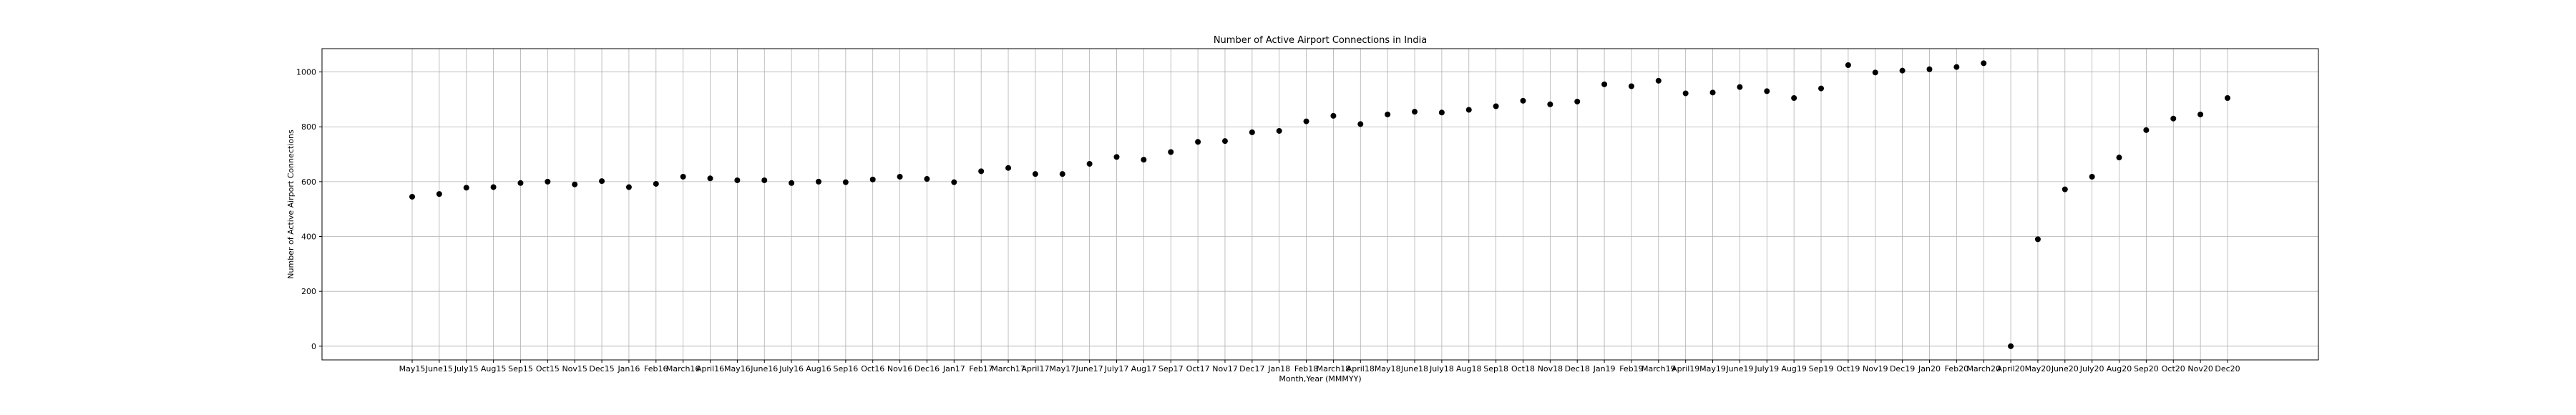 This screenshot has height=415, width=2576. I want to click on x-tick-label: May20, so click(2038, 369).